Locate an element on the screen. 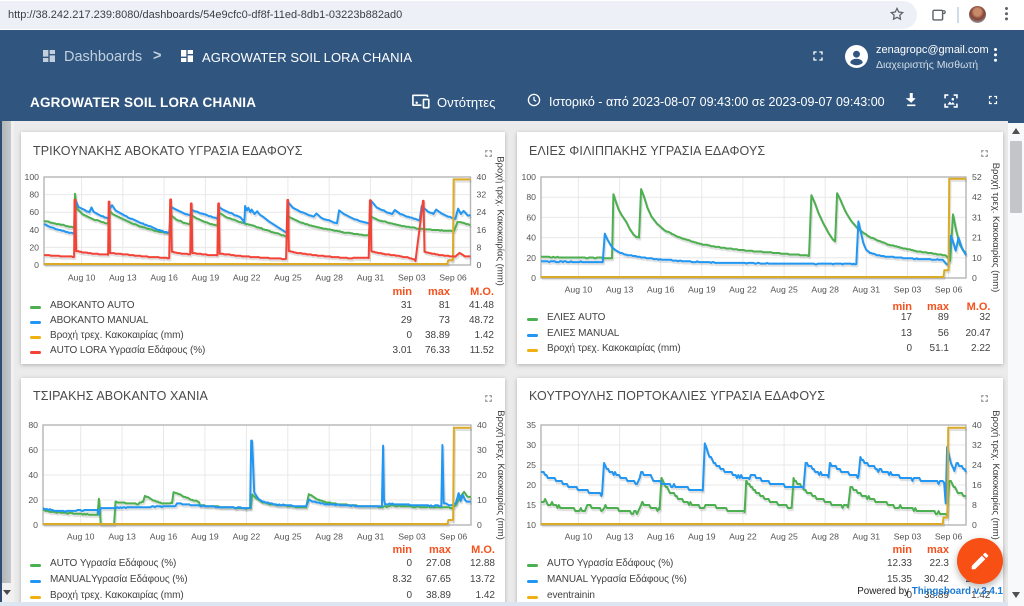 The width and height of the screenshot is (1024, 606). svg-text: 21 is located at coordinates (977, 238).